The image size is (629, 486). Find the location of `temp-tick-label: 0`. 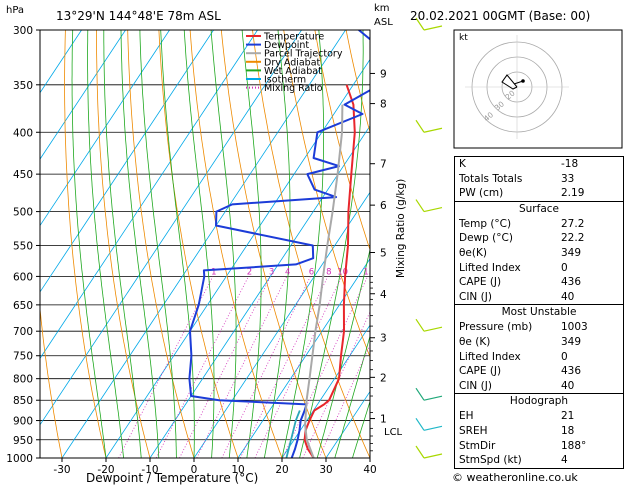

temp-tick-label: 0 is located at coordinates (194, 470).